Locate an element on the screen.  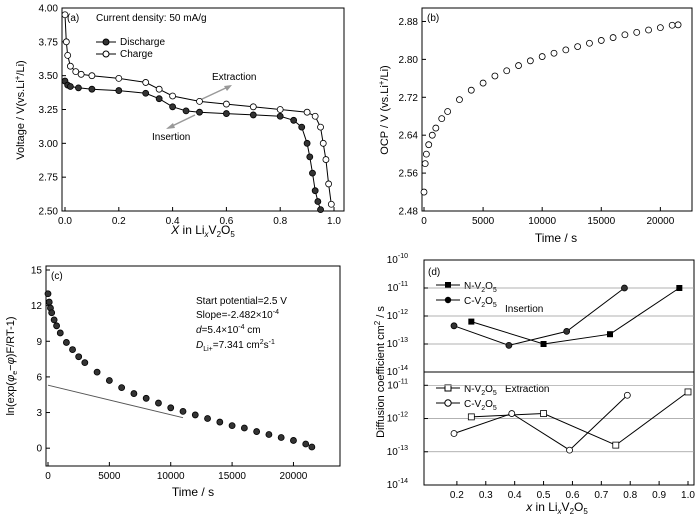
panel-b-ytick-label: 2.72 is located at coordinates (409, 98).